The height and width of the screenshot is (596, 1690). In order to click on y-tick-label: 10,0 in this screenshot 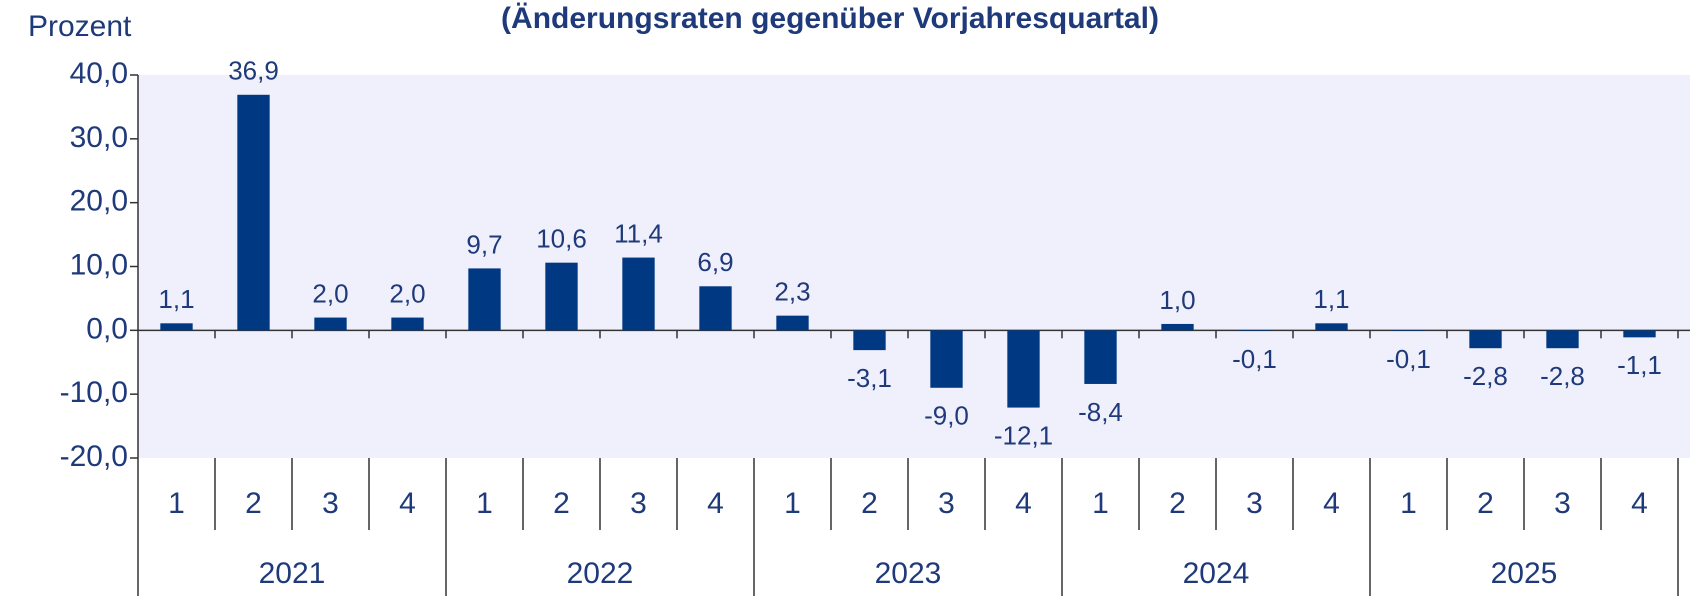, I will do `click(99, 264)`.